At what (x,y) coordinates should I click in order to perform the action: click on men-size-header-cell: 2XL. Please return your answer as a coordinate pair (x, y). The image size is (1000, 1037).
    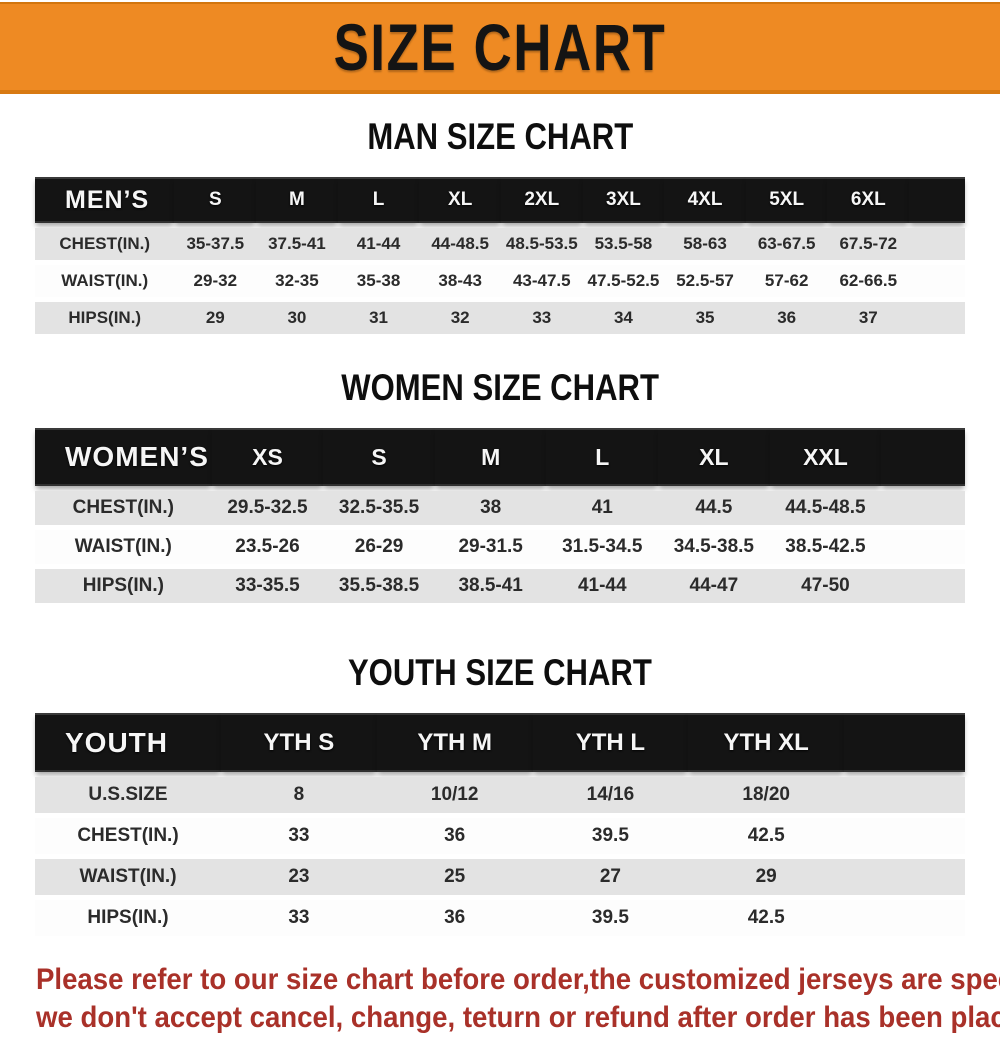
    Looking at the image, I should click on (541, 200).